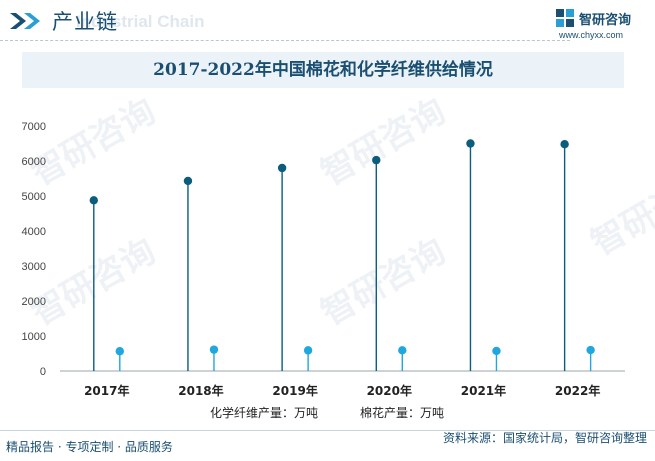  Describe the element at coordinates (389, 390) in the screenshot. I see `x-tick-label: 2020年` at that location.